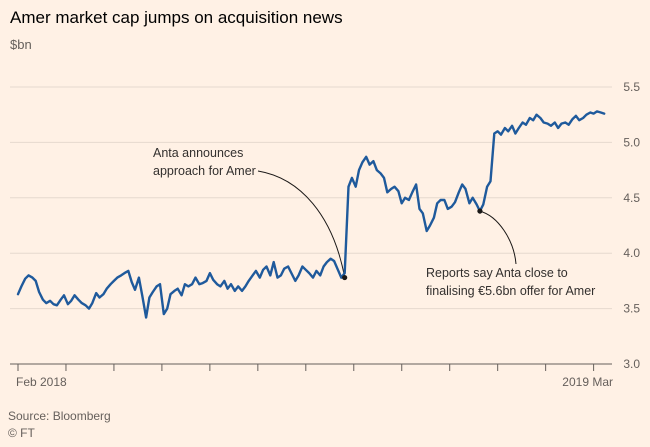 Image resolution: width=650 pixels, height=447 pixels. Describe the element at coordinates (631, 142) in the screenshot. I see `y-tick-label: 5.0` at that location.